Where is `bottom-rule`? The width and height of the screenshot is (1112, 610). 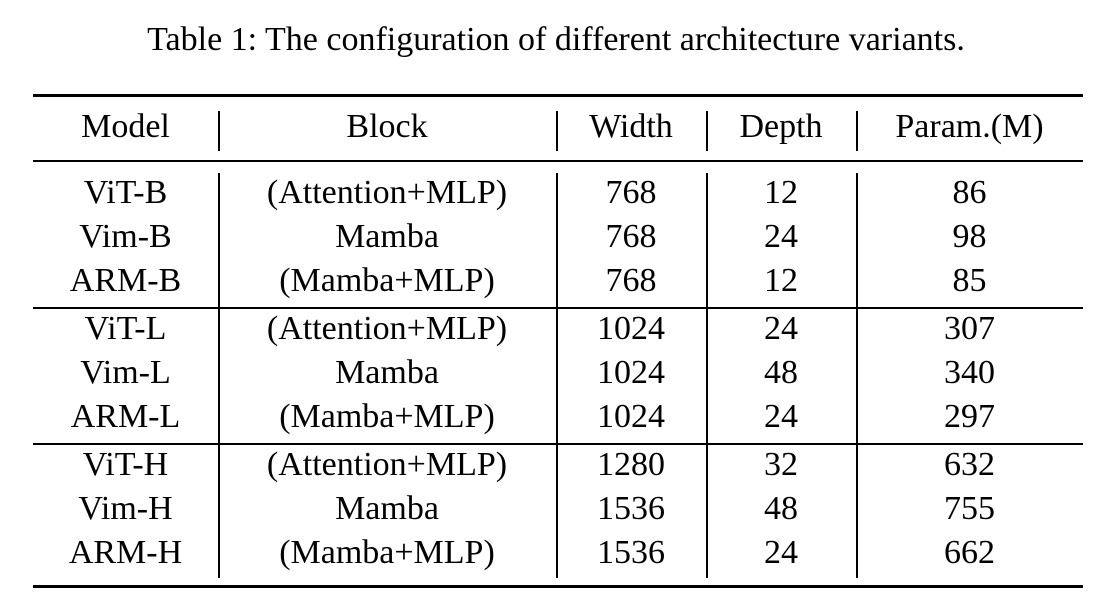 bottom-rule is located at coordinates (558, 586).